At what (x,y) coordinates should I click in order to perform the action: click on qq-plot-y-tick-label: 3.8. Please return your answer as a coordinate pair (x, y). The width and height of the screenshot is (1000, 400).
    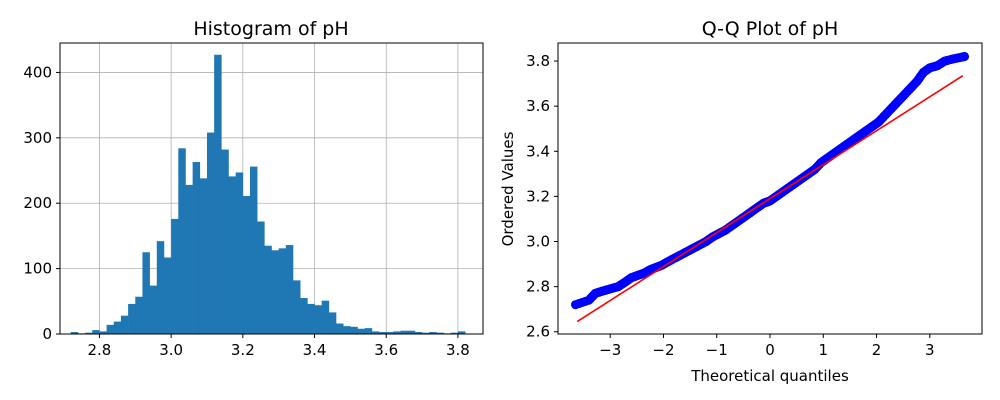
    Looking at the image, I should click on (538, 61).